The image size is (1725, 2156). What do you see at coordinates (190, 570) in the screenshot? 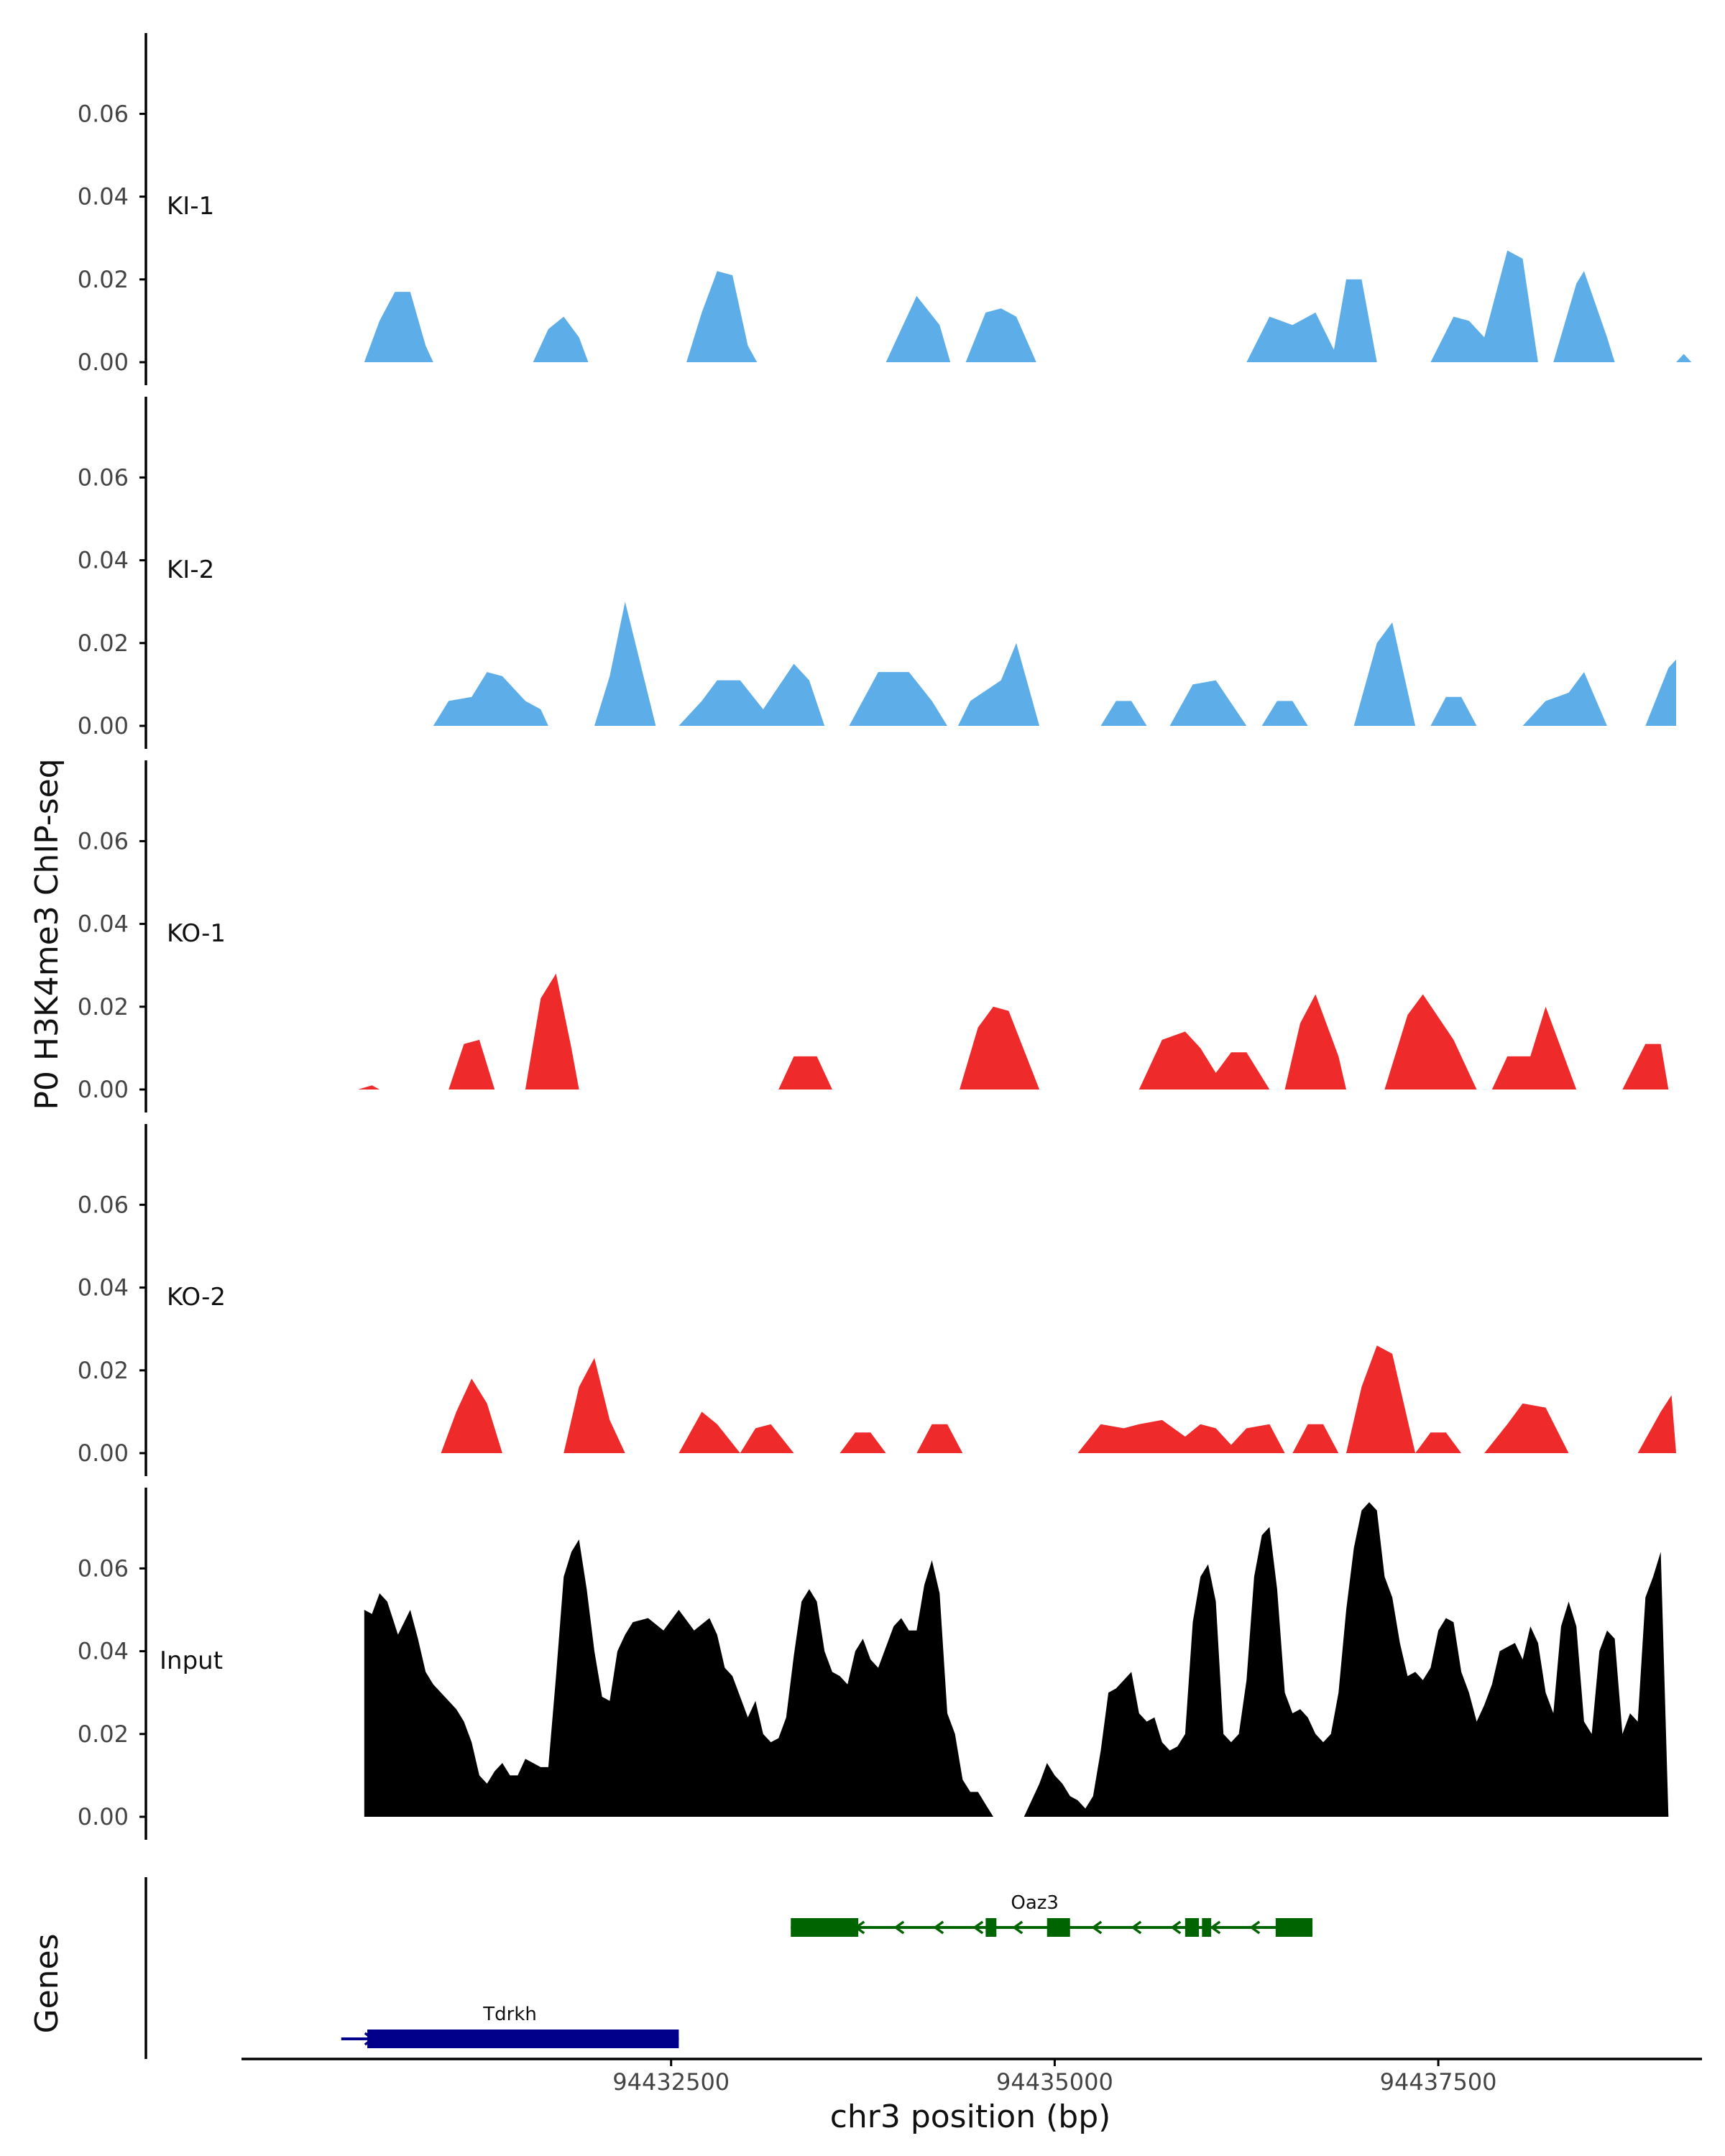
I see `track-label: KI-2` at bounding box center [190, 570].